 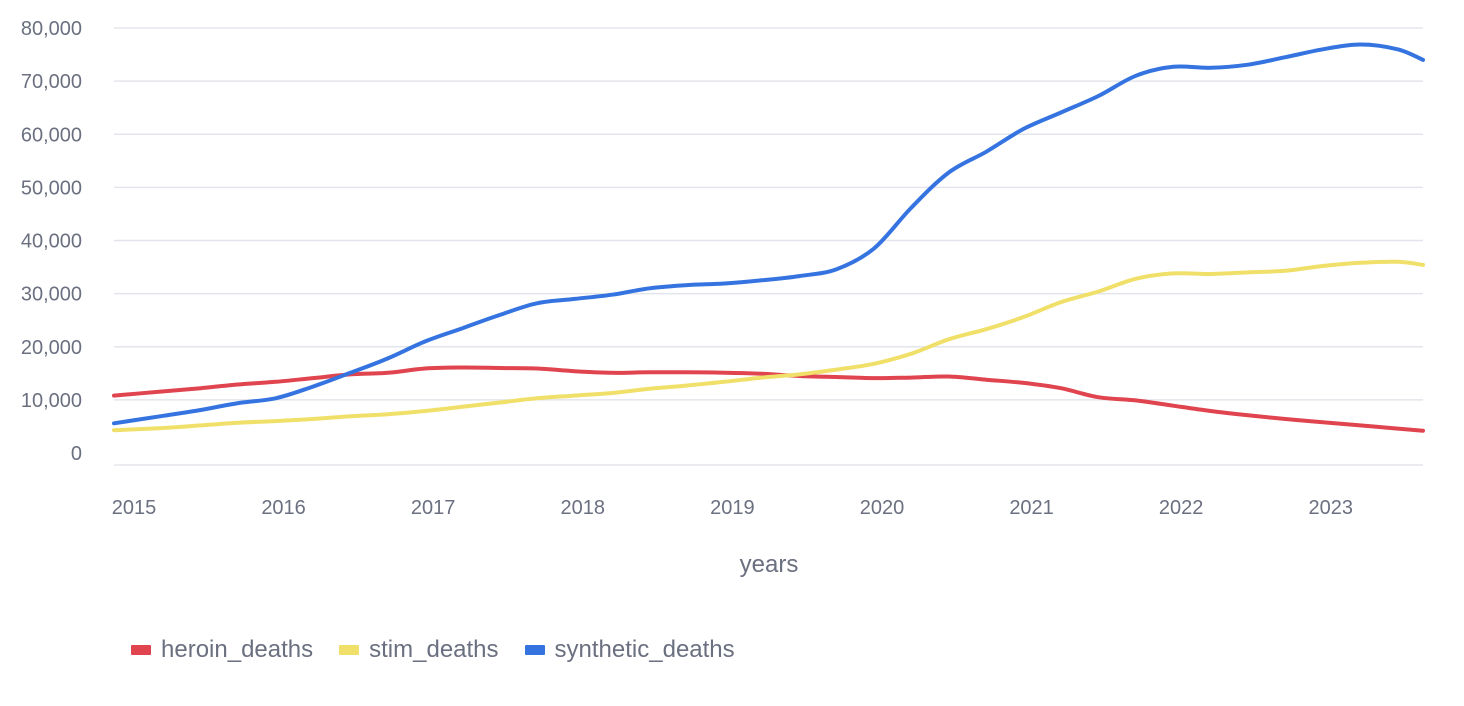 What do you see at coordinates (283, 508) in the screenshot?
I see `x-tick-label: 2016` at bounding box center [283, 508].